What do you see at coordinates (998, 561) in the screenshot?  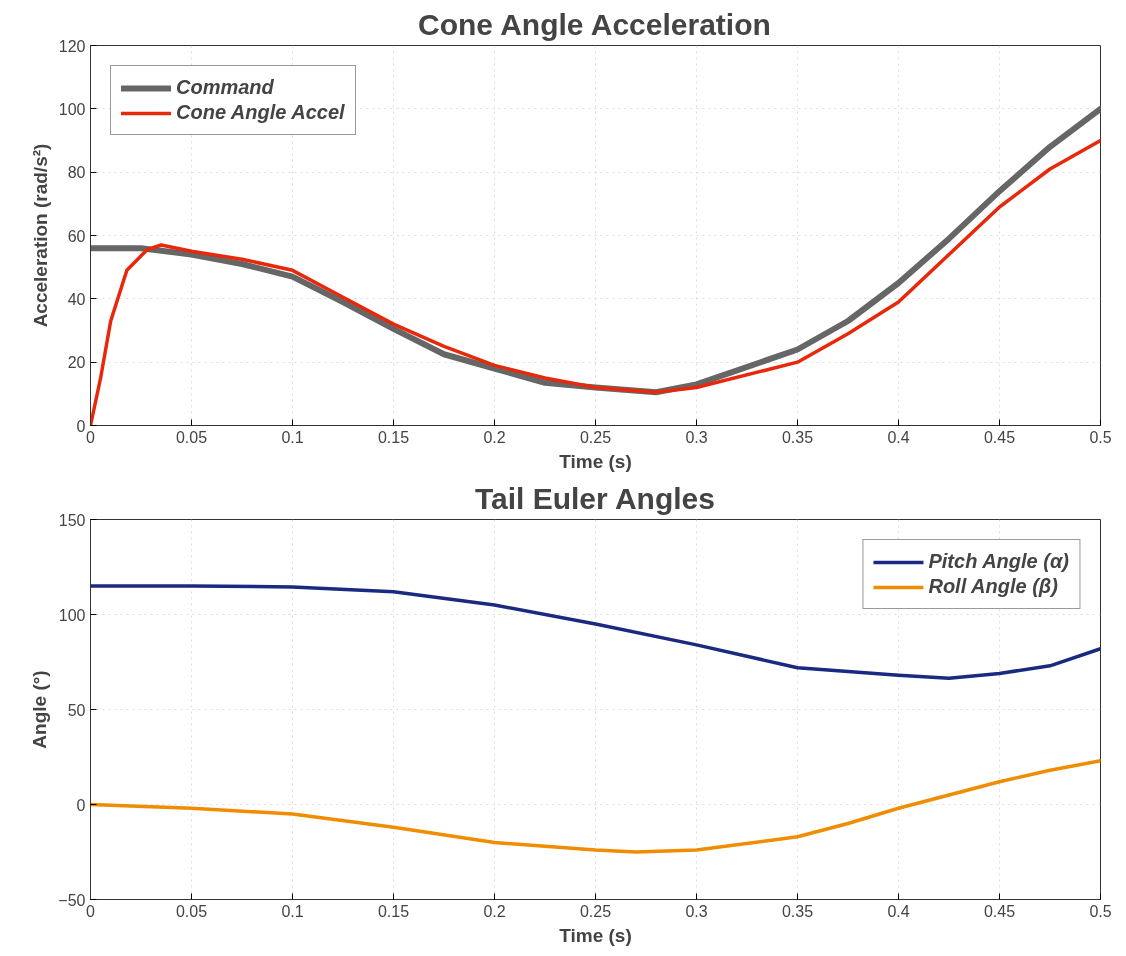 I see `legend-label: Pitch Angle (α)` at bounding box center [998, 561].